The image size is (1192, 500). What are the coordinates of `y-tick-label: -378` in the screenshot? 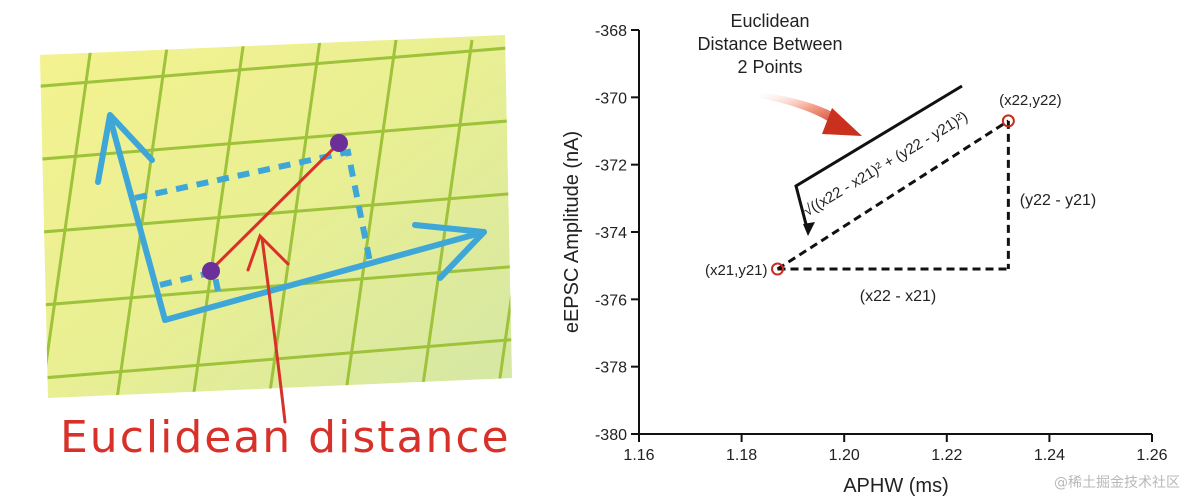 It's located at (611, 368).